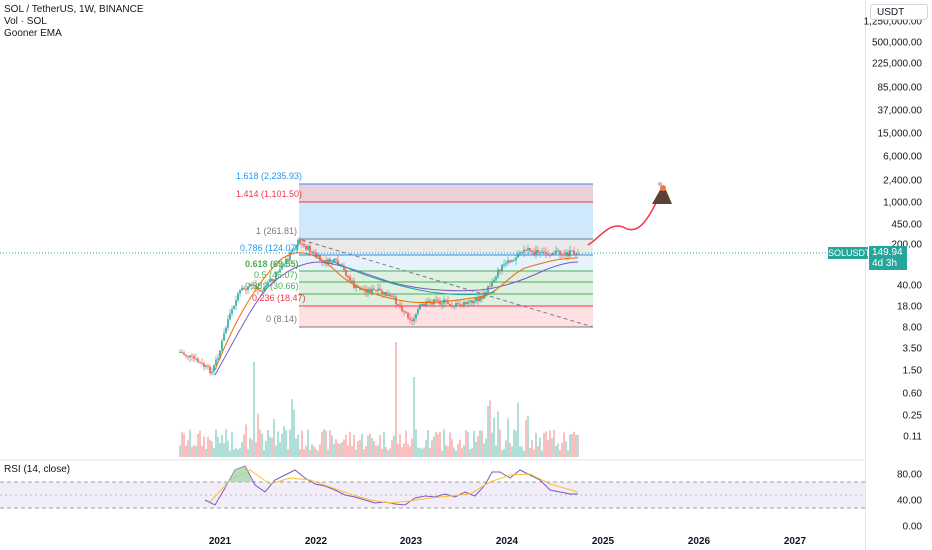  I want to click on currency-selector: USDT, so click(899, 12).